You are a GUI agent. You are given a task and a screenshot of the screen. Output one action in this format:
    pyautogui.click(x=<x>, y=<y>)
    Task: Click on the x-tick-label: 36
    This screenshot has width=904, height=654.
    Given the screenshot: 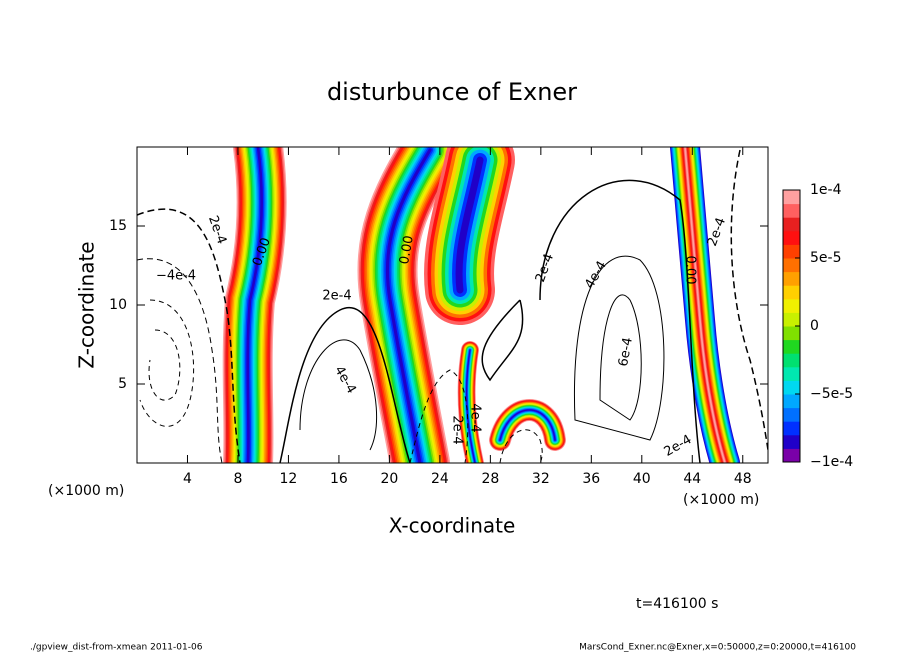 What is the action you would take?
    pyautogui.click(x=591, y=479)
    